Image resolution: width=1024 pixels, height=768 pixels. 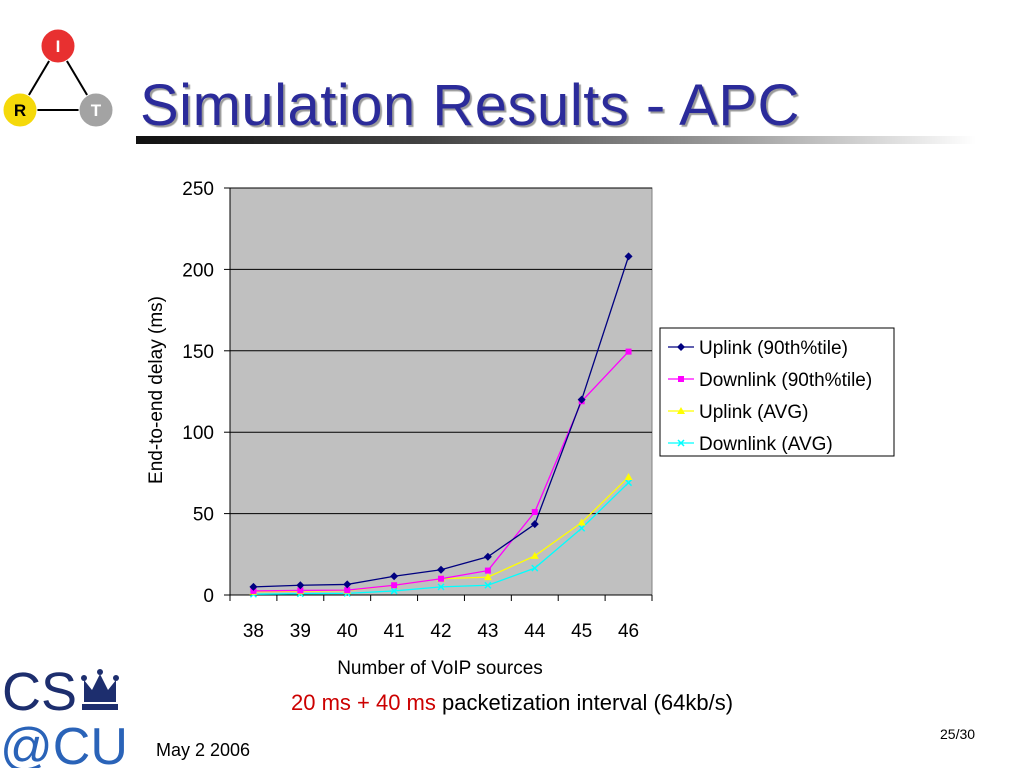 I want to click on y-tick-label: 200, so click(x=198, y=270).